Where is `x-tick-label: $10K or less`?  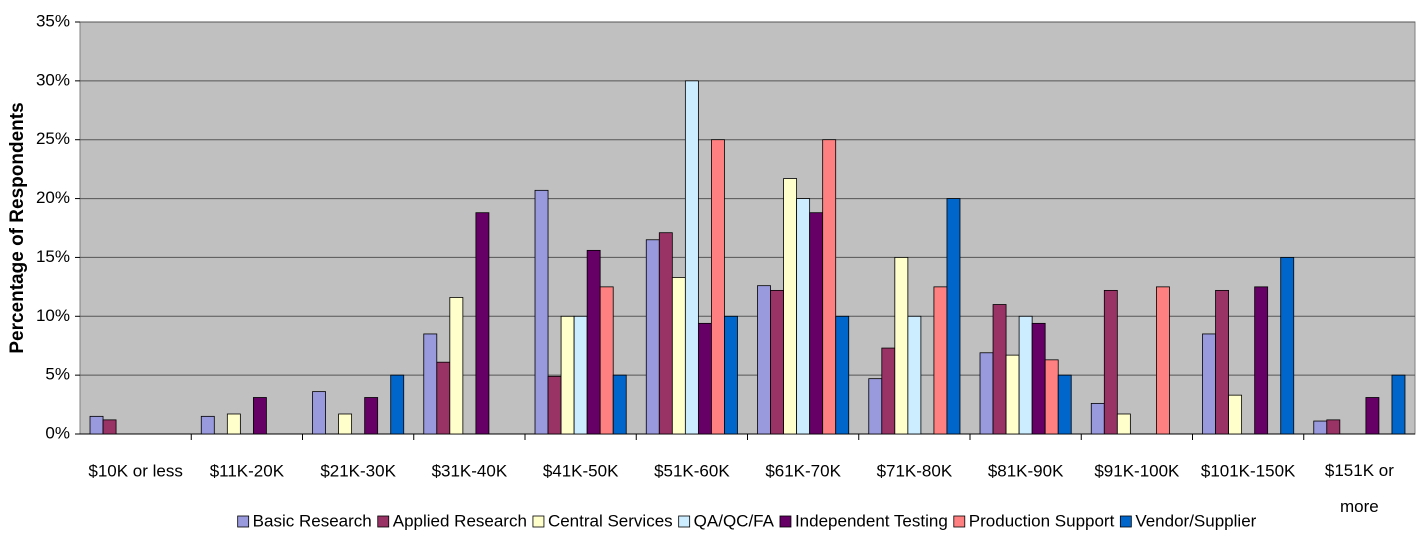
x-tick-label: $10K or less is located at coordinates (135, 470).